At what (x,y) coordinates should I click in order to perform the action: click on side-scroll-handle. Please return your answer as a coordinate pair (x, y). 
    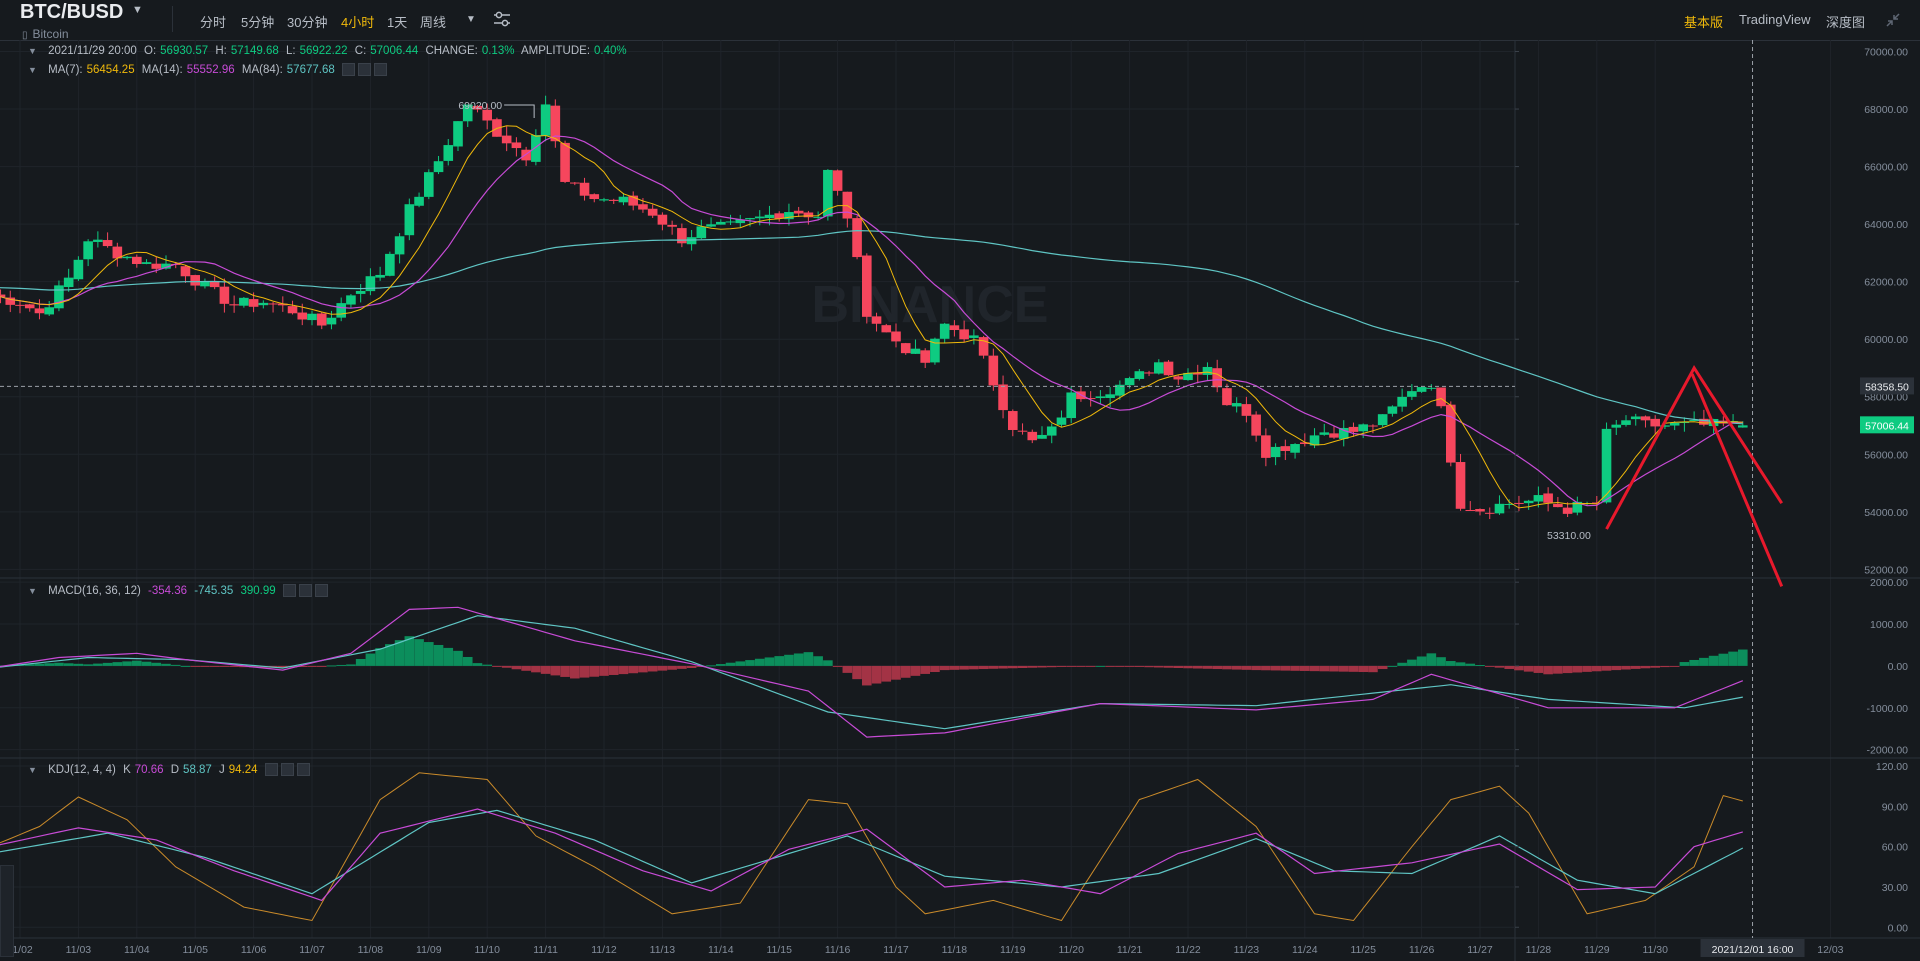
    Looking at the image, I should click on (7, 911).